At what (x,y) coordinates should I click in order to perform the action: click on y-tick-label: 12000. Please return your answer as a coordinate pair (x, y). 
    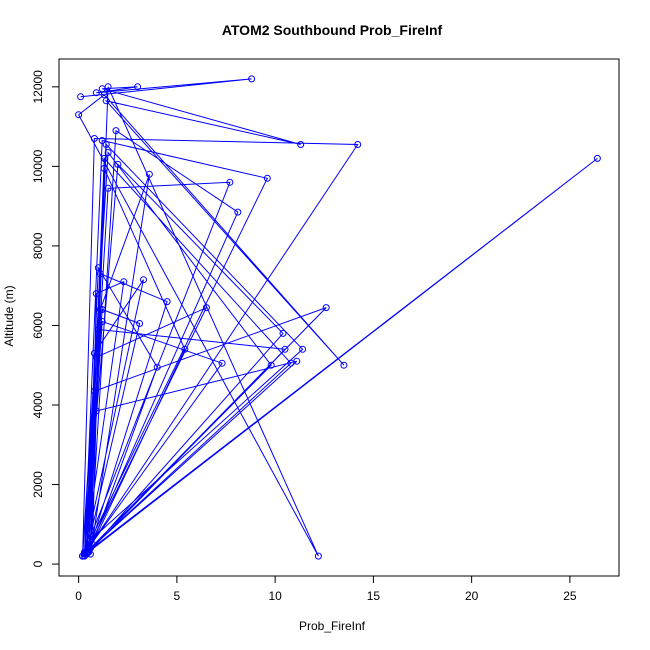
    Looking at the image, I should click on (38, 87).